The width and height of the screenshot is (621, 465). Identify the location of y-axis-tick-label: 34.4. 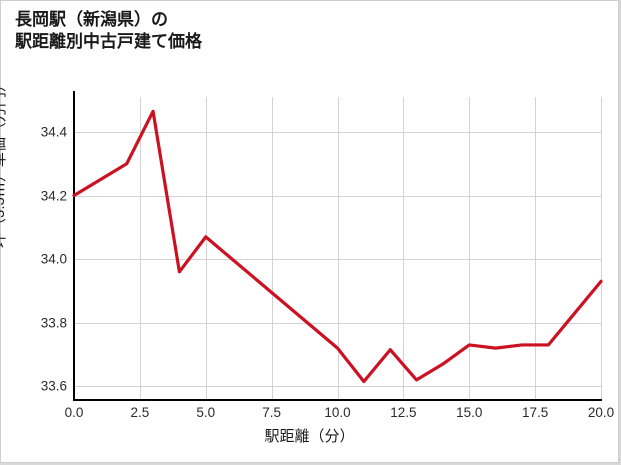
(53, 132).